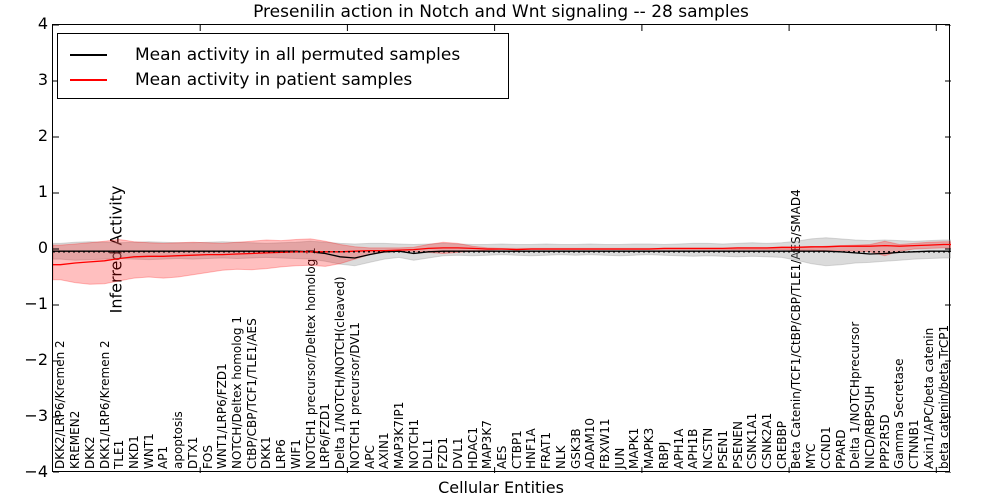  I want to click on x-tick-label: TLE1, so click(119, 454).